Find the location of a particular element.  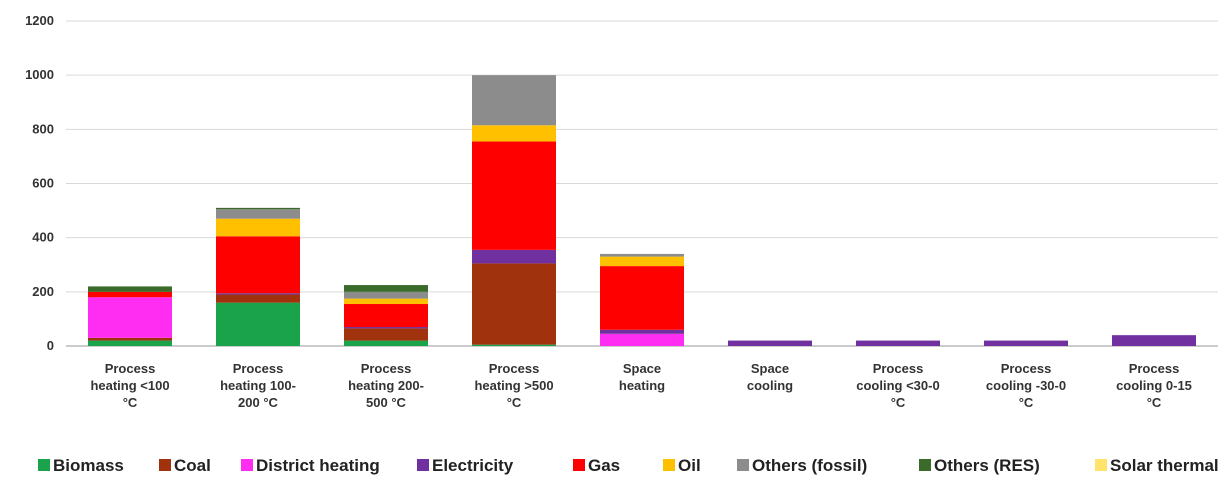

x-tick-label: cooling 0-15 is located at coordinates (1154, 385).